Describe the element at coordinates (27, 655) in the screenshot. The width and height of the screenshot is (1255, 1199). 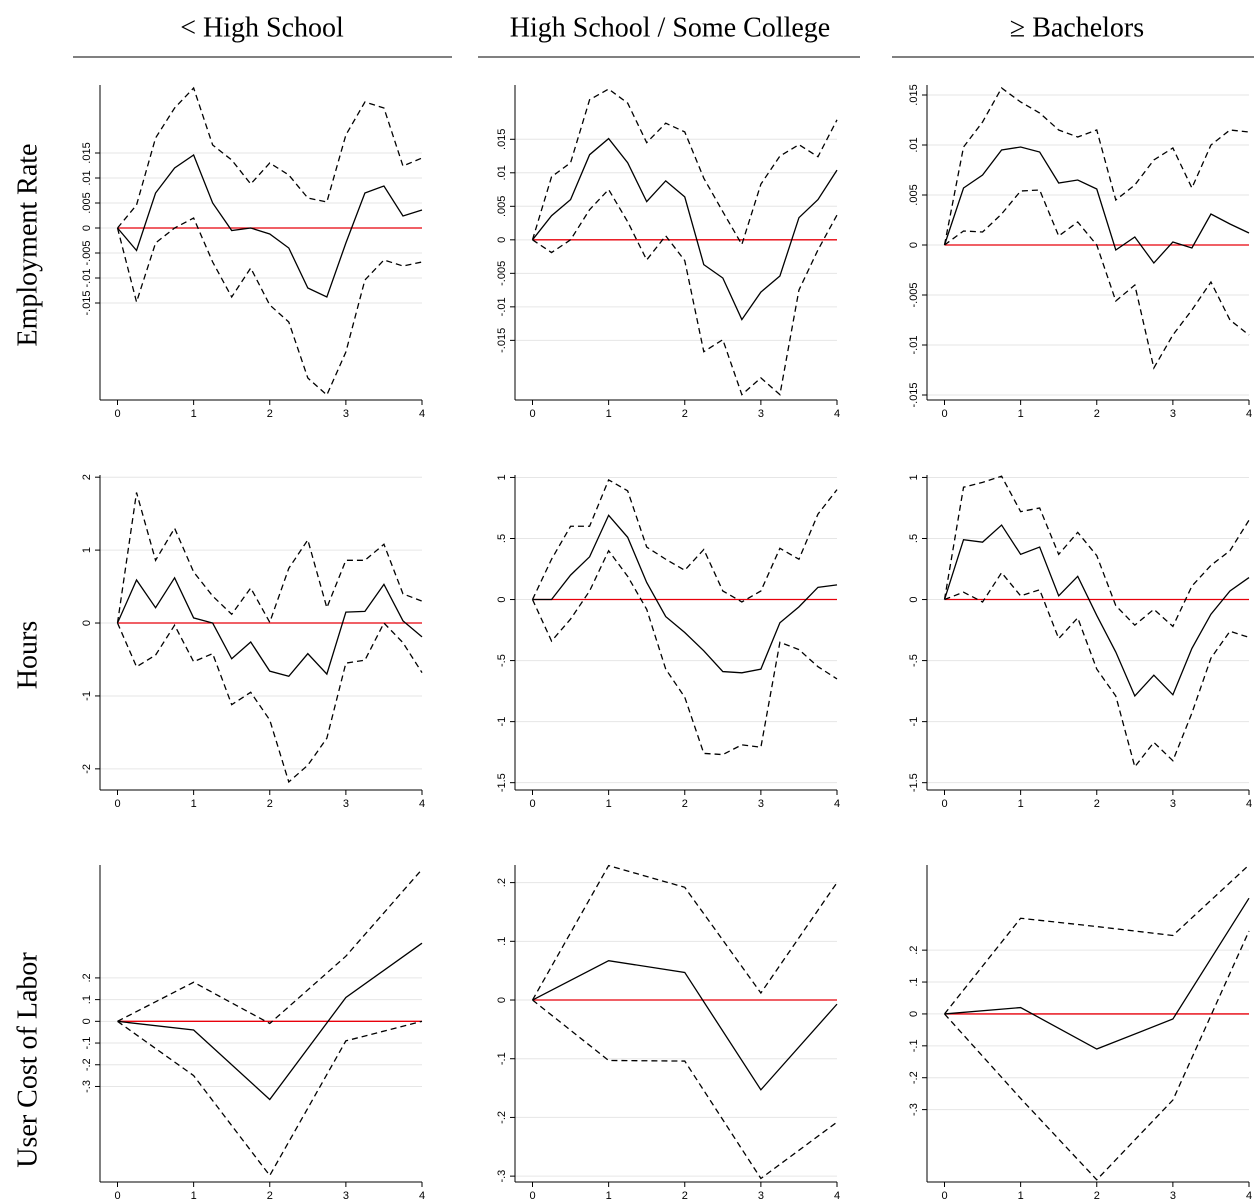
I see `row-label: Hours` at that location.